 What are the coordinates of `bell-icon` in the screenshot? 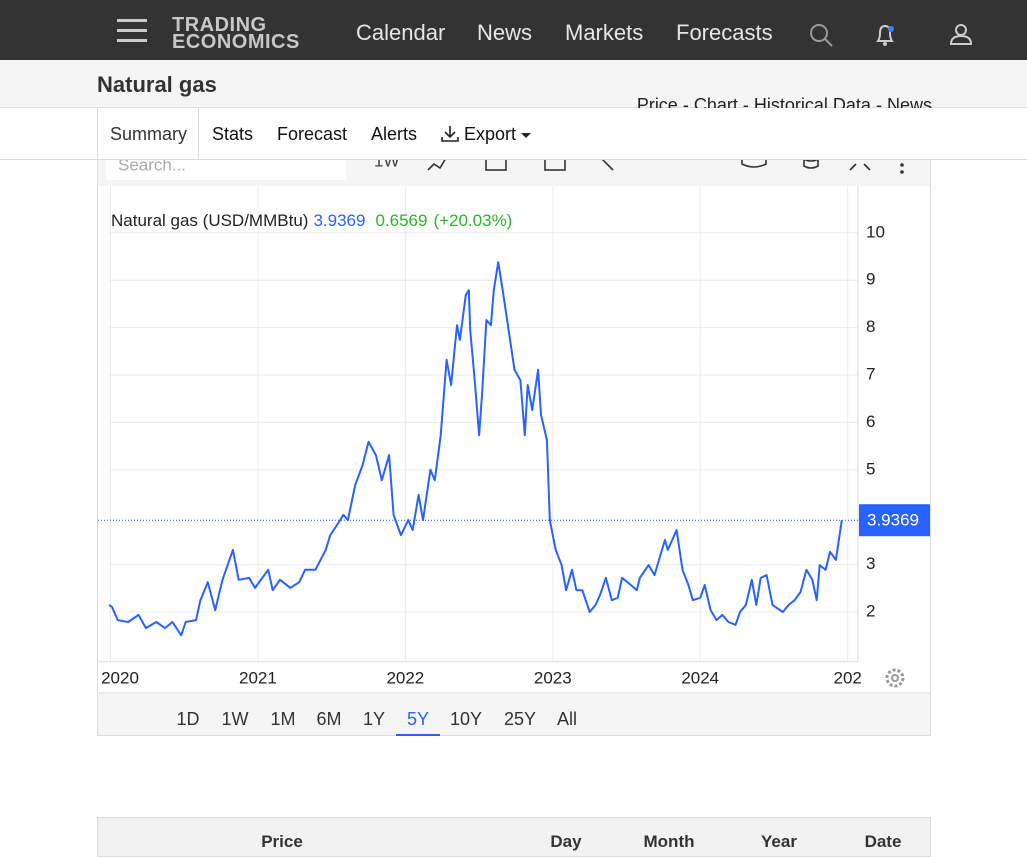 It's located at (886, 36).